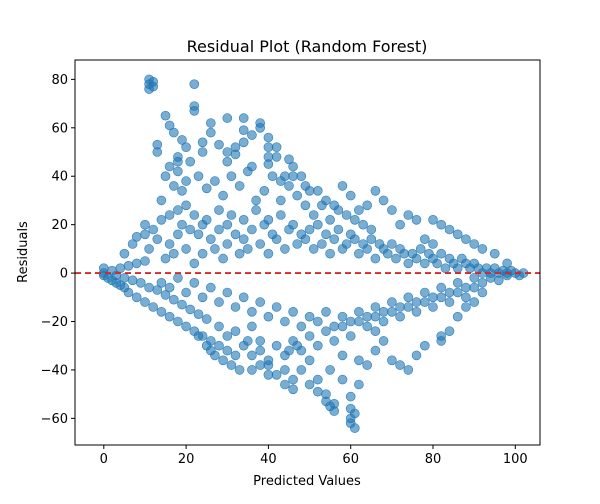 Image resolution: width=600 pixels, height=504 pixels. I want to click on chart-title: Residual Plot (Random Forest), so click(307, 46).